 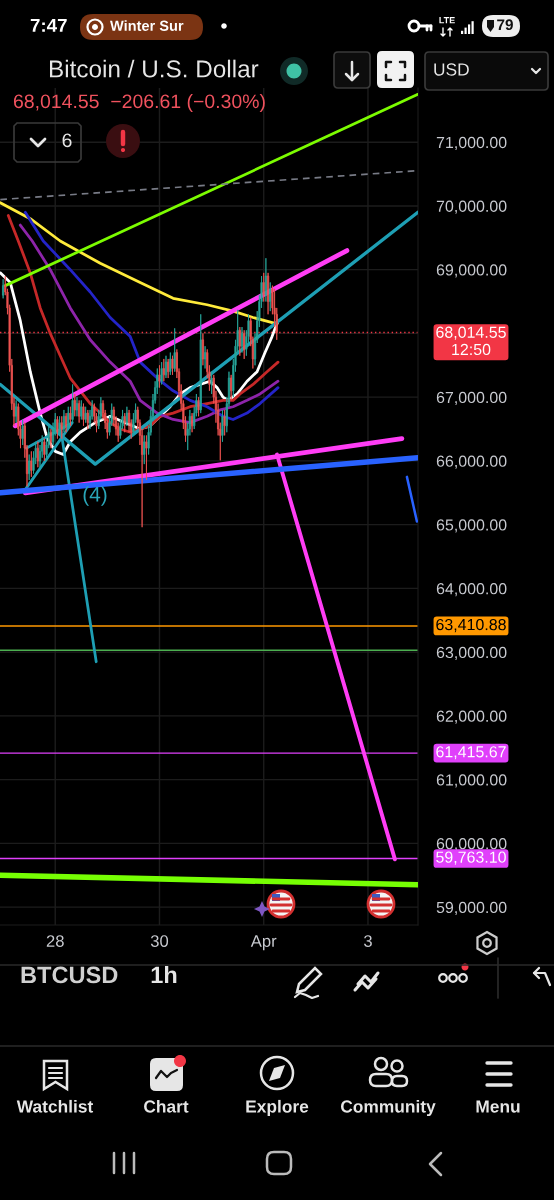 What do you see at coordinates (263, 943) in the screenshot?
I see `x-tick-label: Apr` at bounding box center [263, 943].